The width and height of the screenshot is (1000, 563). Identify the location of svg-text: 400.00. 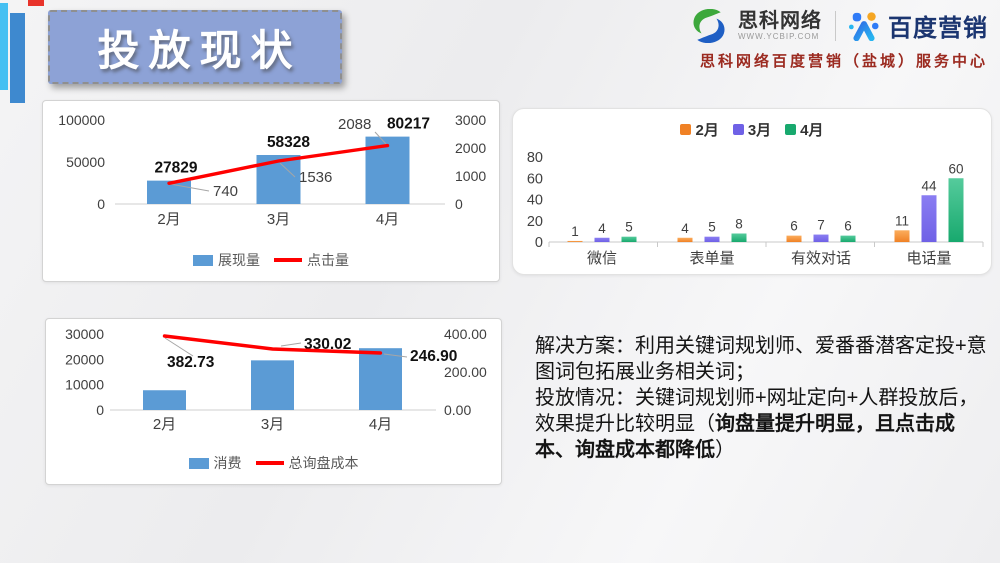
(465, 334).